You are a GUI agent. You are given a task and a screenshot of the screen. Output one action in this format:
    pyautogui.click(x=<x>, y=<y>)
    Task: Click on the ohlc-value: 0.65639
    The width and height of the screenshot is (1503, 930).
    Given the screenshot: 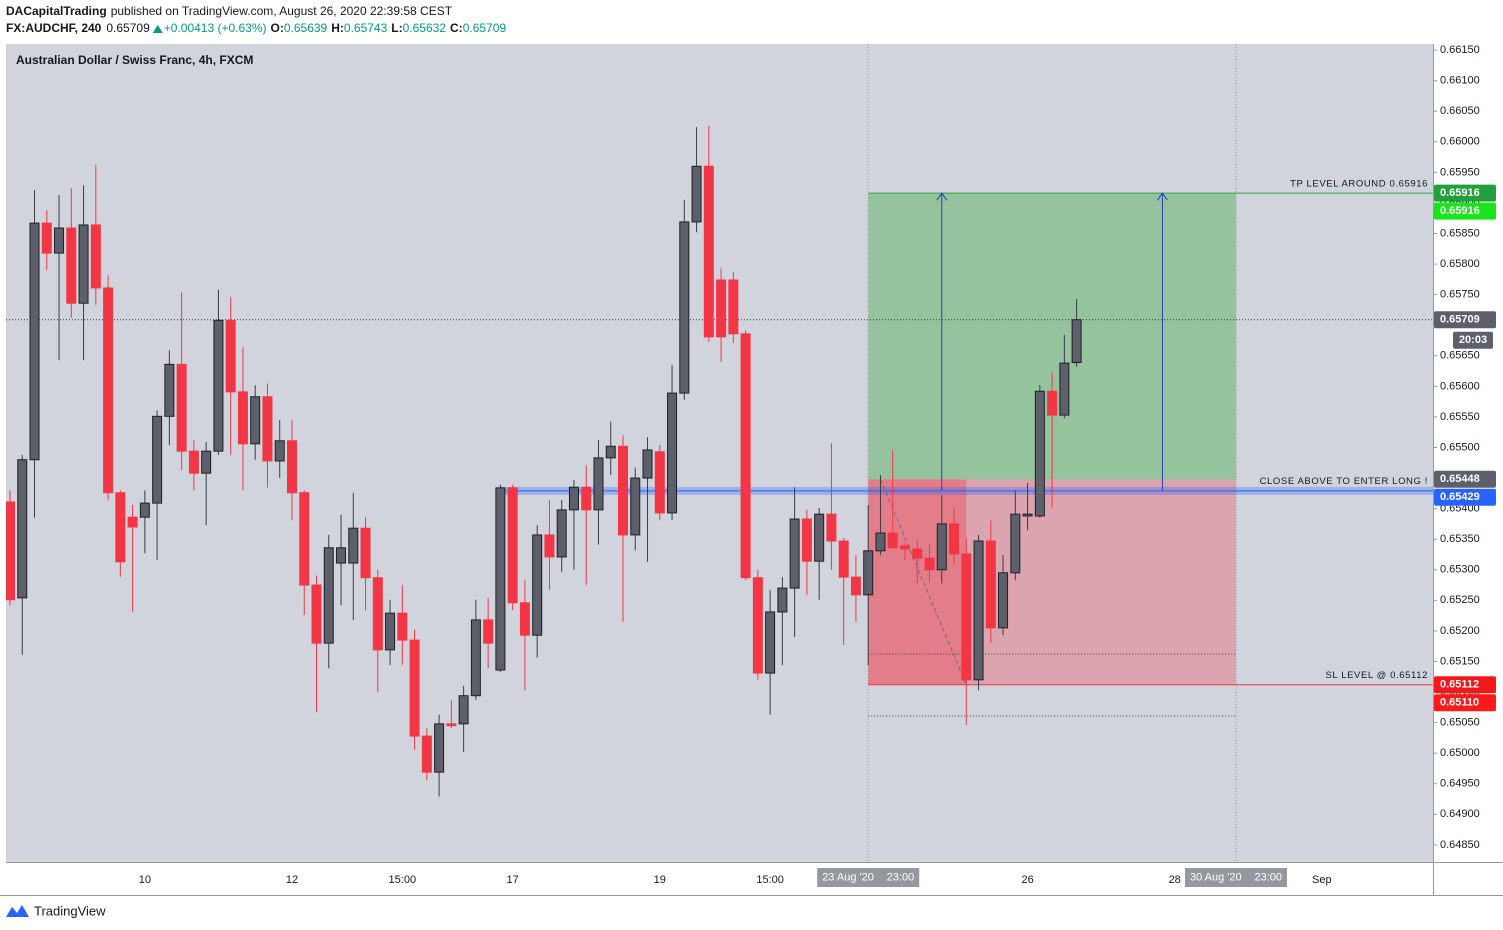 What is the action you would take?
    pyautogui.click(x=306, y=28)
    